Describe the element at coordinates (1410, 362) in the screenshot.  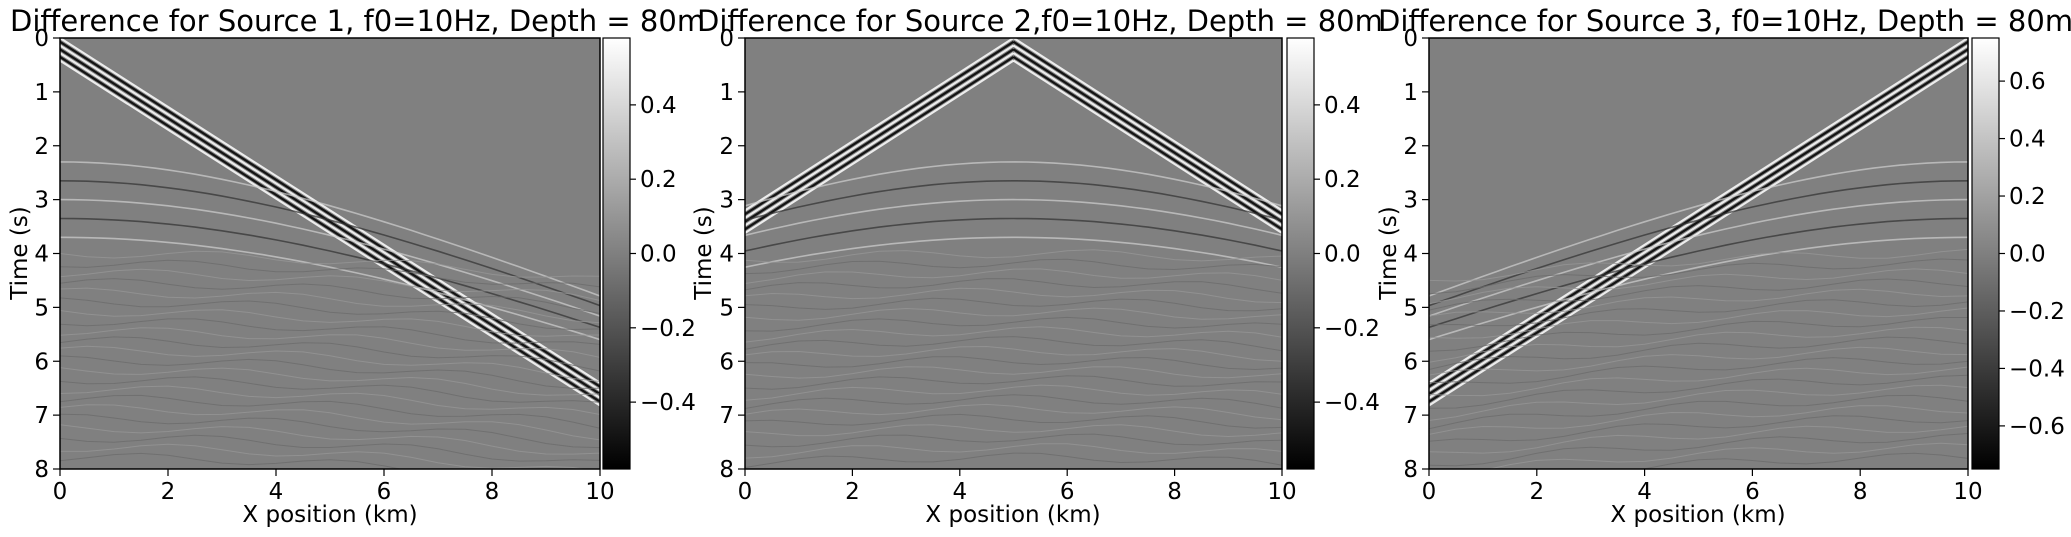
I see `y-tick-label: 6` at that location.